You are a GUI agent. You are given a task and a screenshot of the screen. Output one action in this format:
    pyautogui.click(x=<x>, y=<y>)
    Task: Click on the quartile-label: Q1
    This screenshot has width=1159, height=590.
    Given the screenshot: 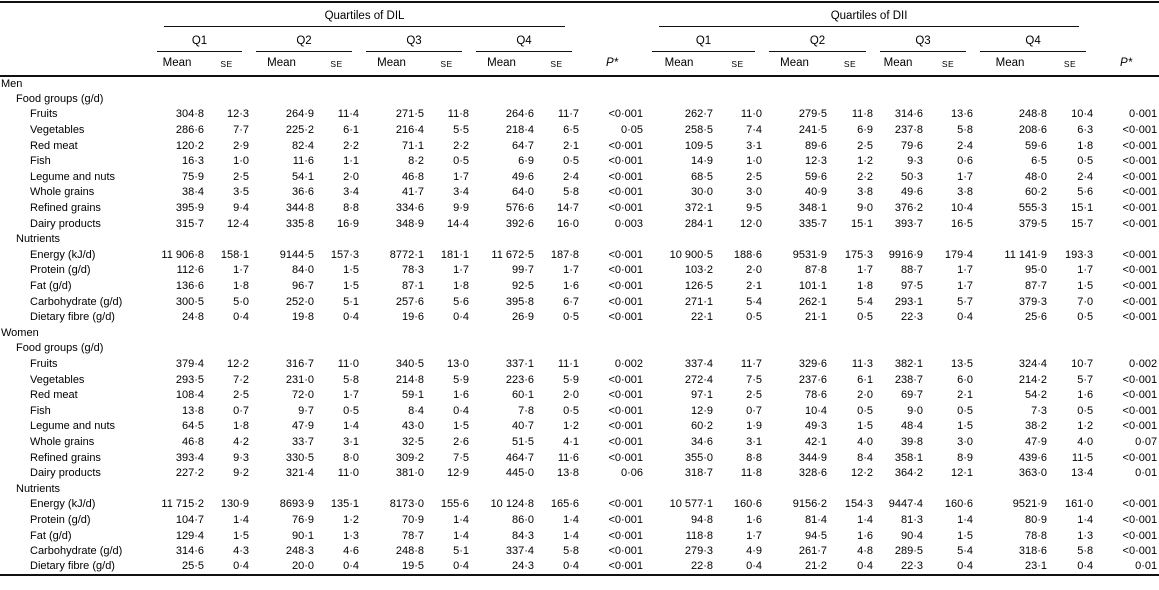 What is the action you would take?
    pyautogui.click(x=704, y=43)
    